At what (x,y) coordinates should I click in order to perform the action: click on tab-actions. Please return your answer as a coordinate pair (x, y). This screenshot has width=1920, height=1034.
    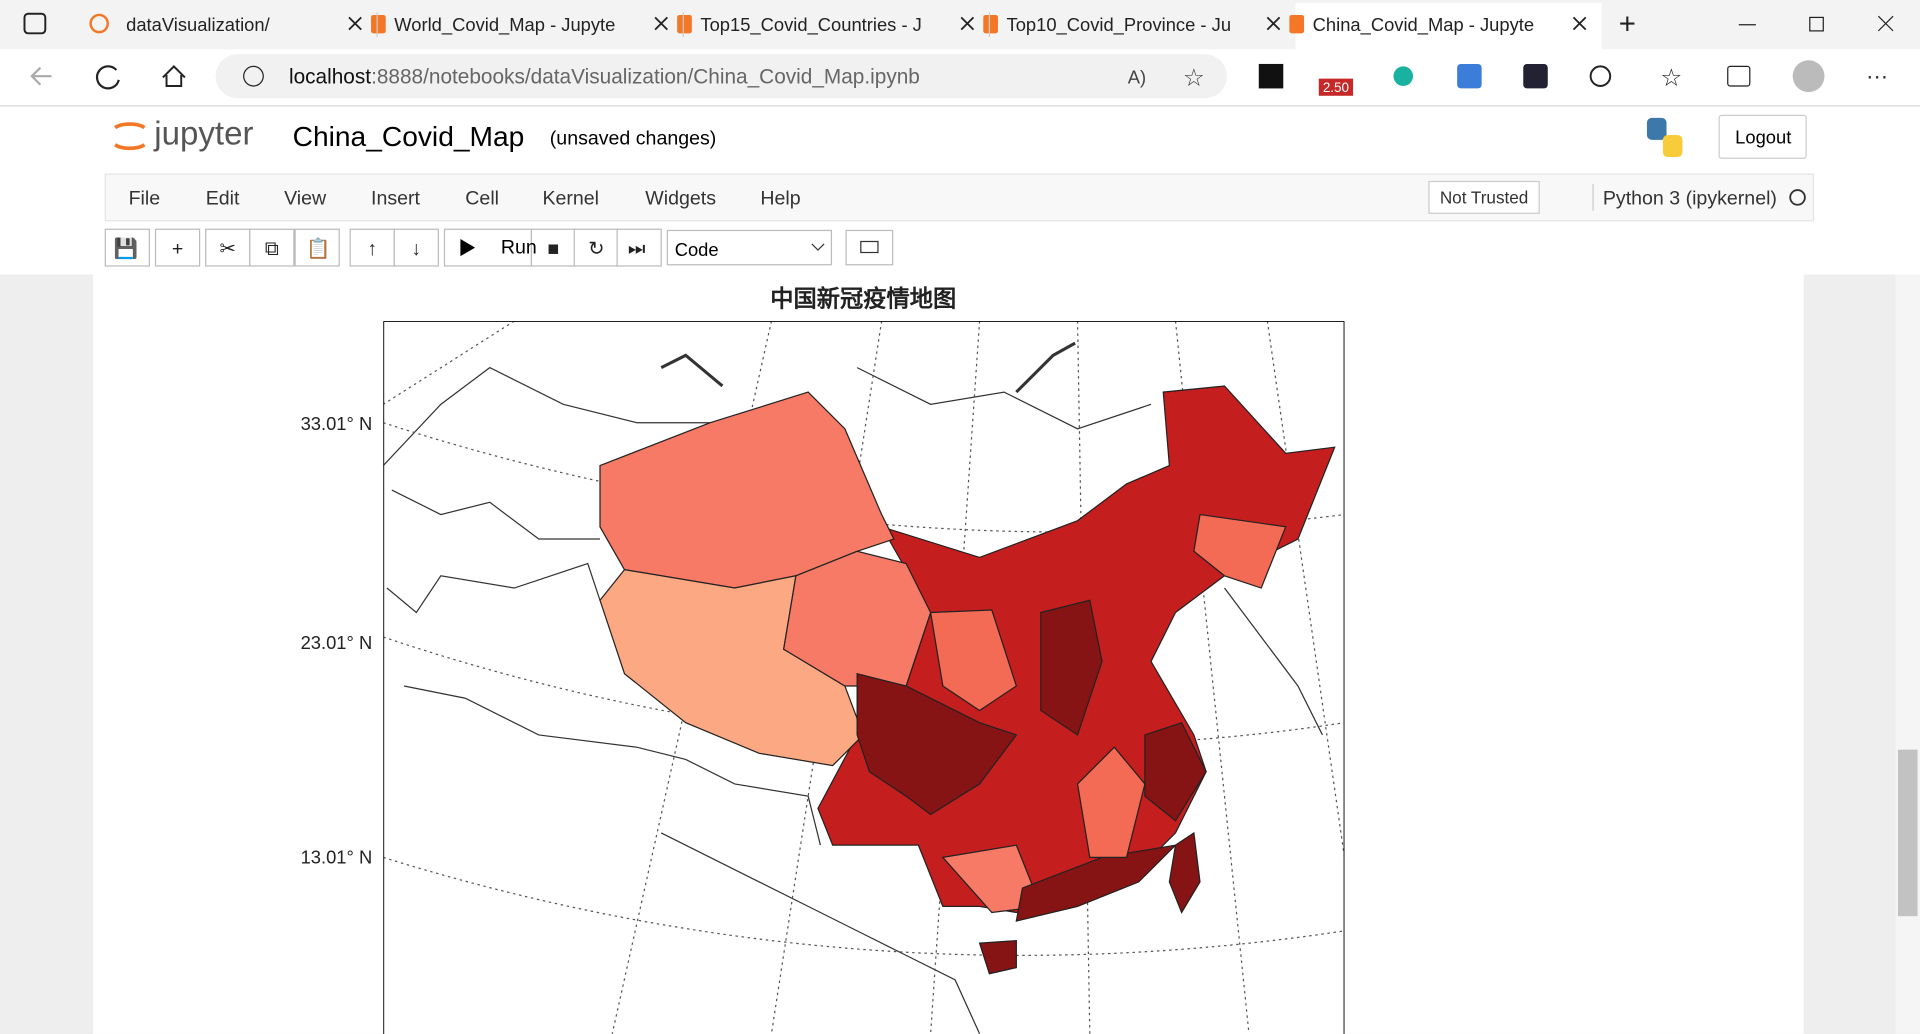
    Looking at the image, I should click on (35, 23).